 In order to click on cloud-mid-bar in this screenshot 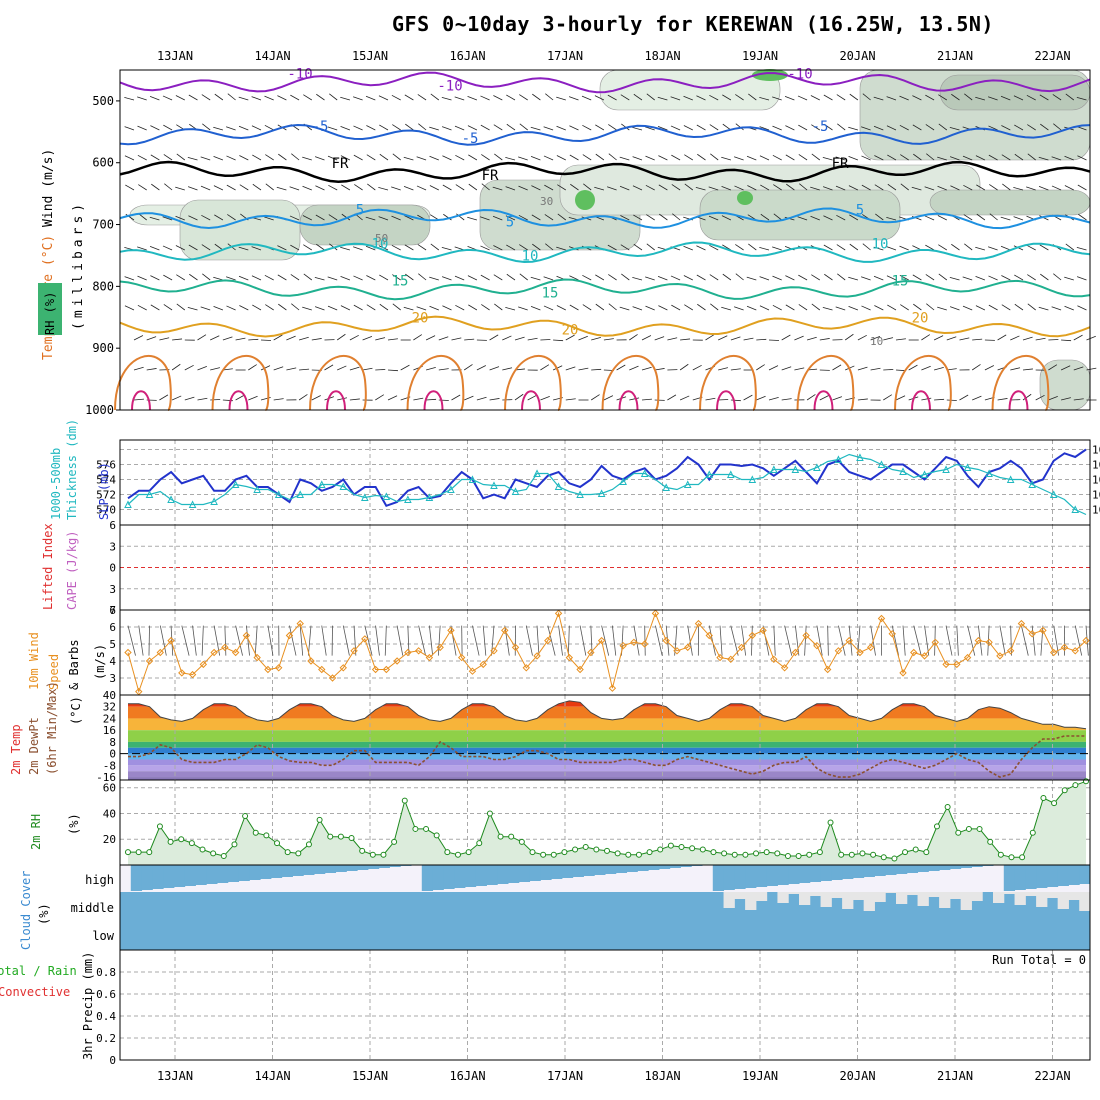, I will do `click(848, 900)`.